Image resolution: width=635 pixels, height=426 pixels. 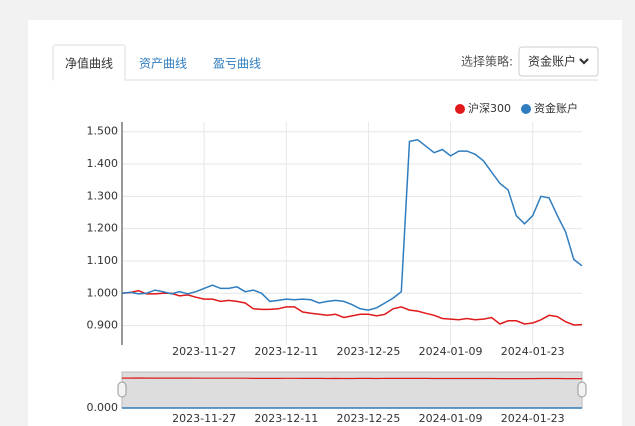 What do you see at coordinates (103, 407) in the screenshot?
I see `navigator-y-label: 0.000` at bounding box center [103, 407].